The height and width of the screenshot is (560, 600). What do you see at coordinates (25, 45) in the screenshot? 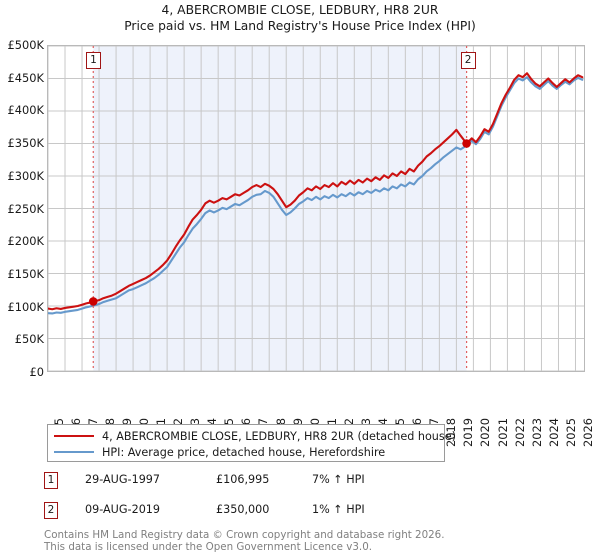
I see `y-tick-label: £500K` at bounding box center [25, 45].